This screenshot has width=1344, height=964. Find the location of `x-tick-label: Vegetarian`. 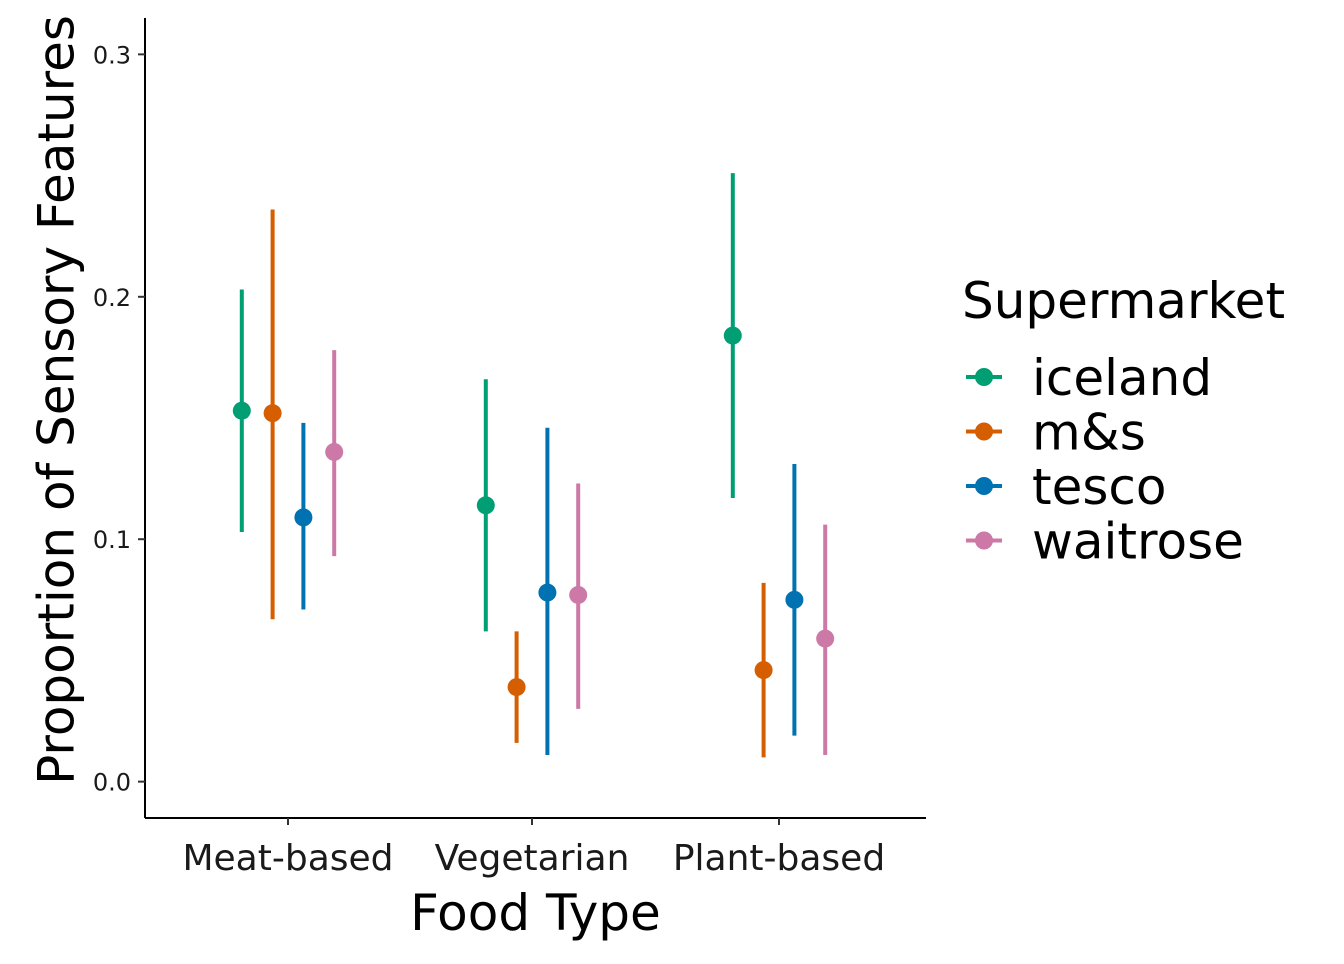

x-tick-label: Vegetarian is located at coordinates (532, 858).